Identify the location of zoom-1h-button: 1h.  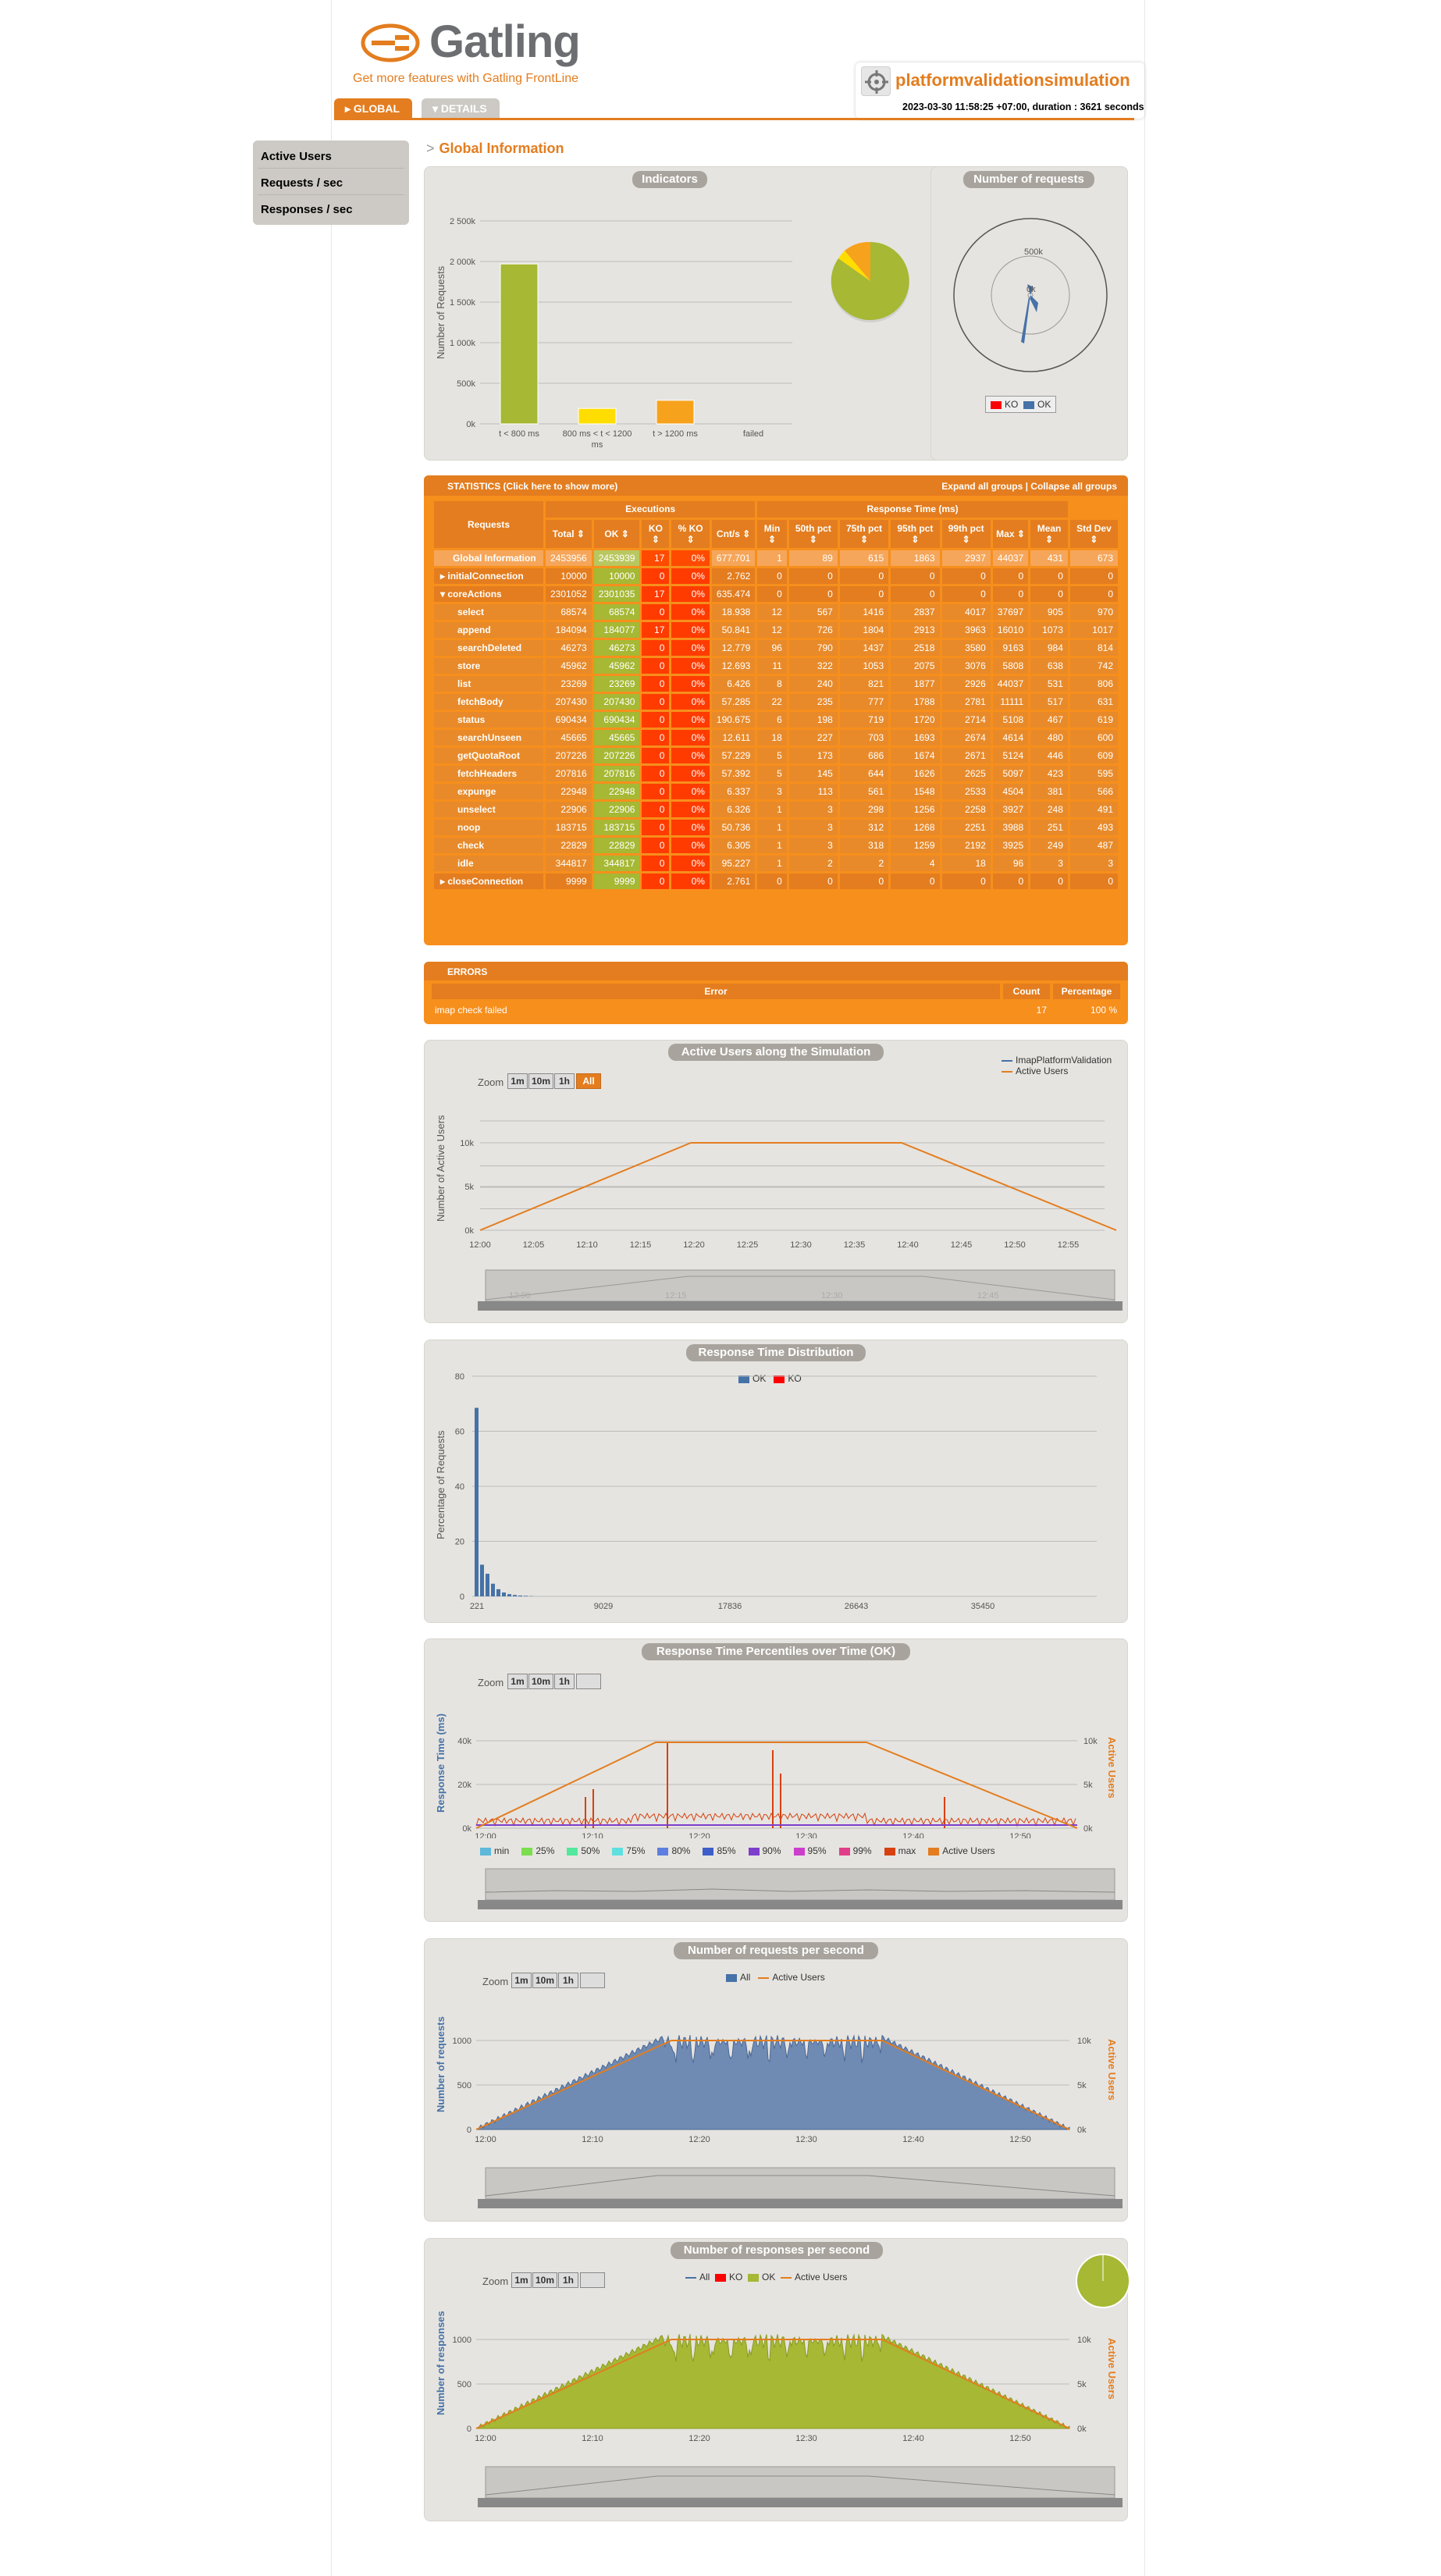
(564, 1081).